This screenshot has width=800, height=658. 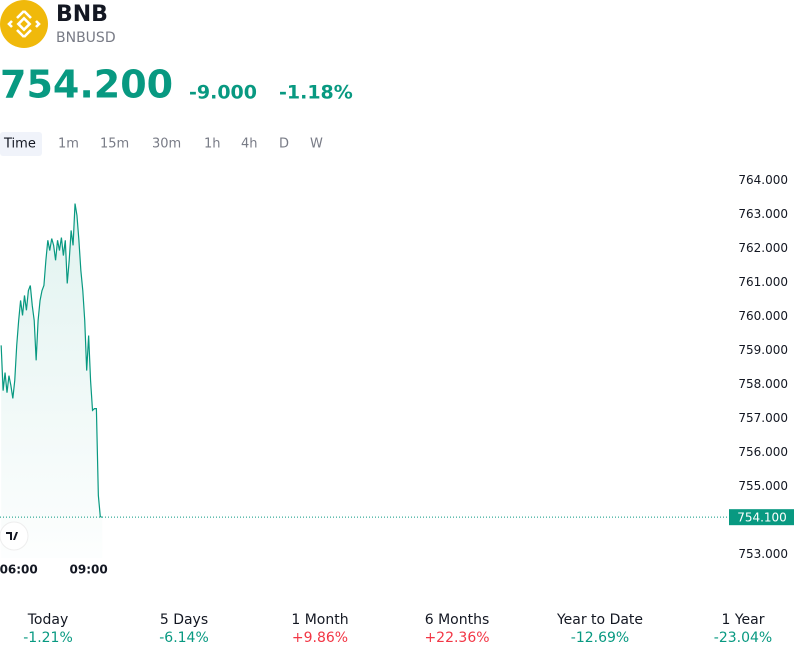 What do you see at coordinates (763, 316) in the screenshot?
I see `y-tick-label: 760.000` at bounding box center [763, 316].